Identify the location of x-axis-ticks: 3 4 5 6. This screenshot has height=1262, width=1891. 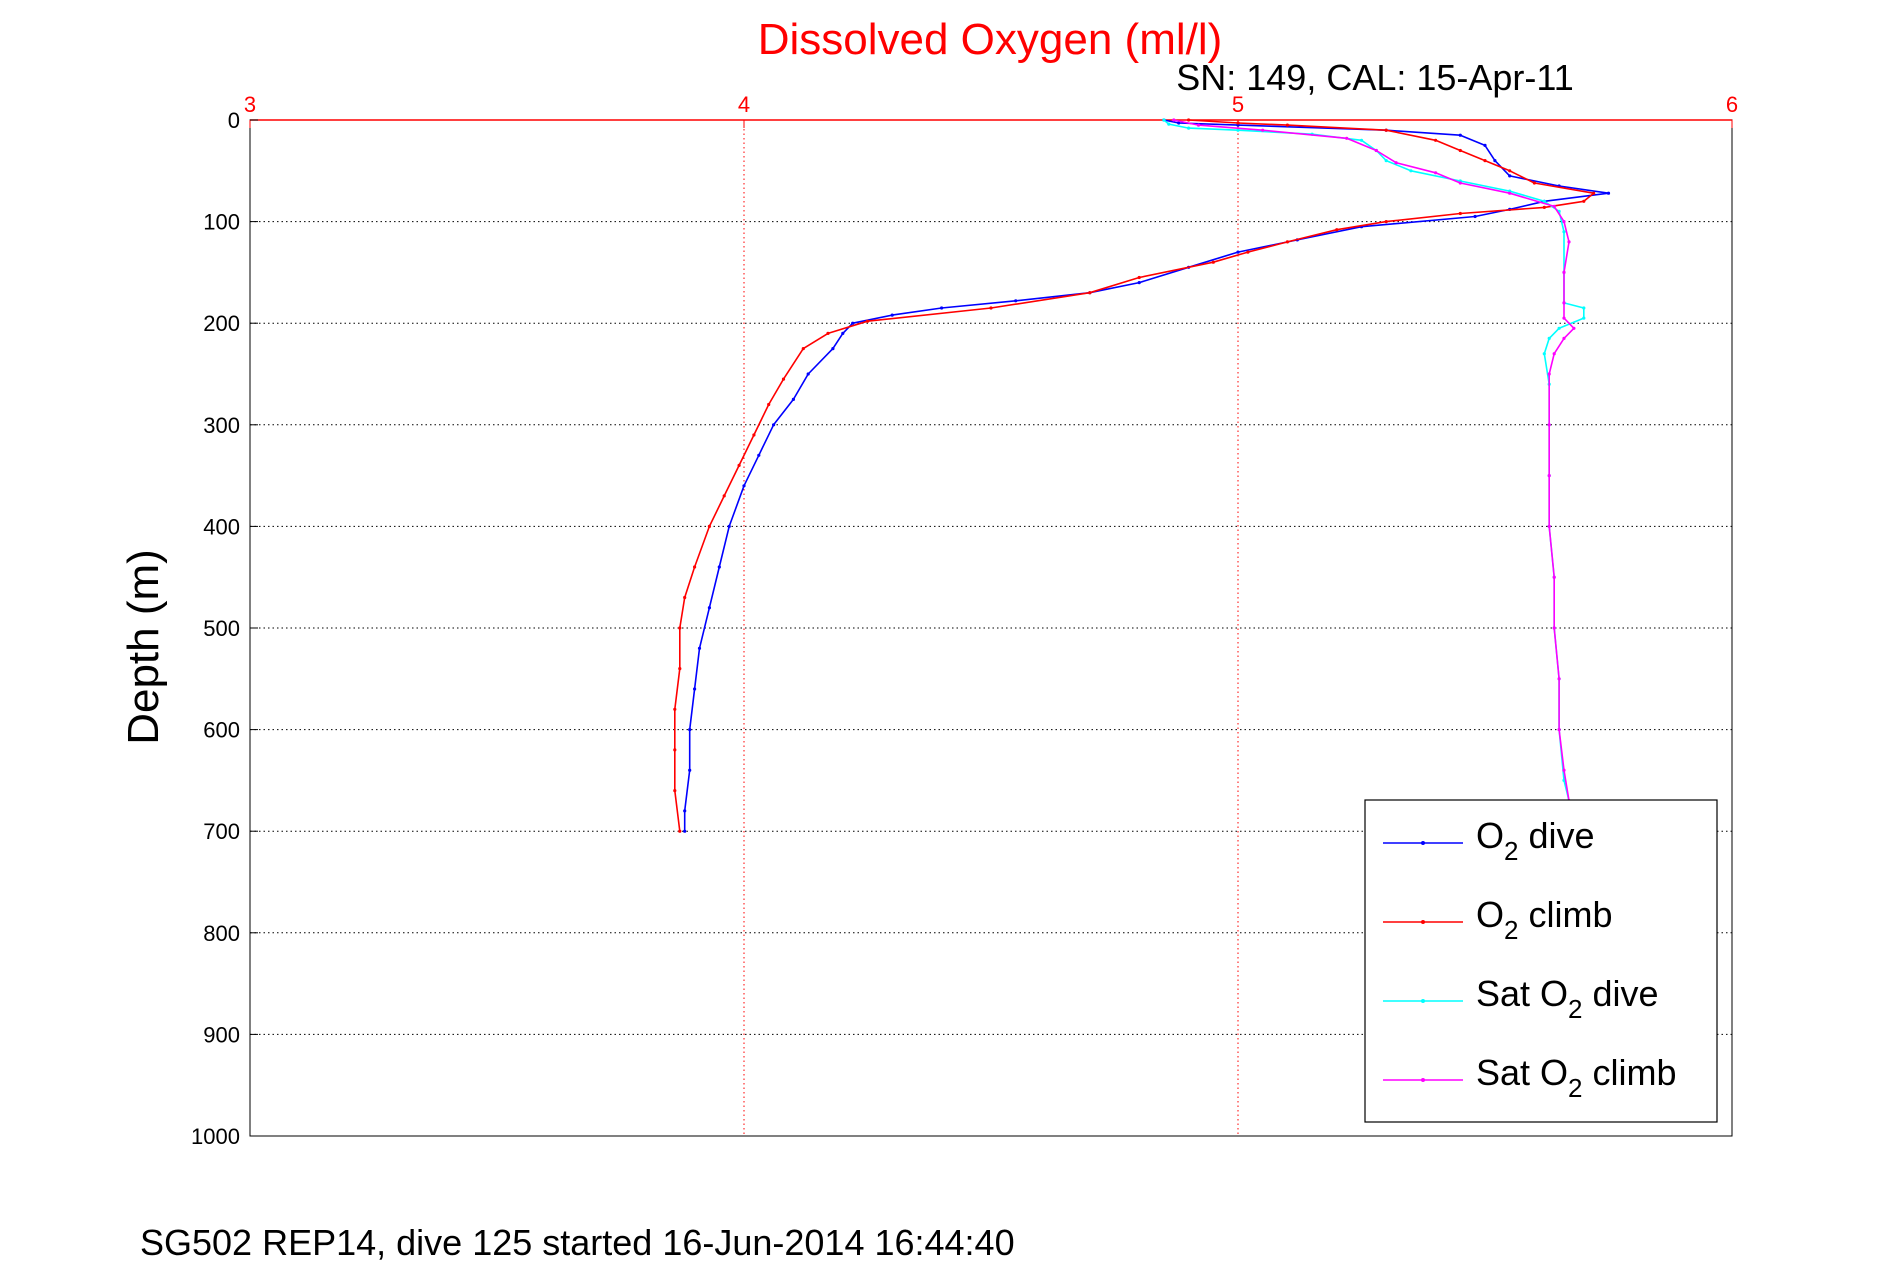
(991, 110).